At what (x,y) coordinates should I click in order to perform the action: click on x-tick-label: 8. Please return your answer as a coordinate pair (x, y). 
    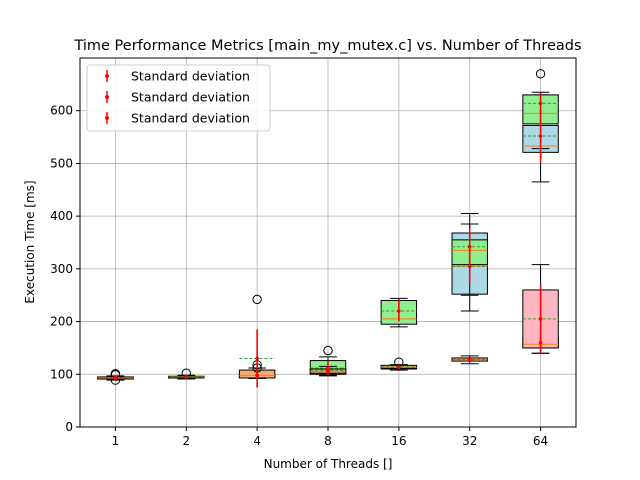
    Looking at the image, I should click on (328, 441).